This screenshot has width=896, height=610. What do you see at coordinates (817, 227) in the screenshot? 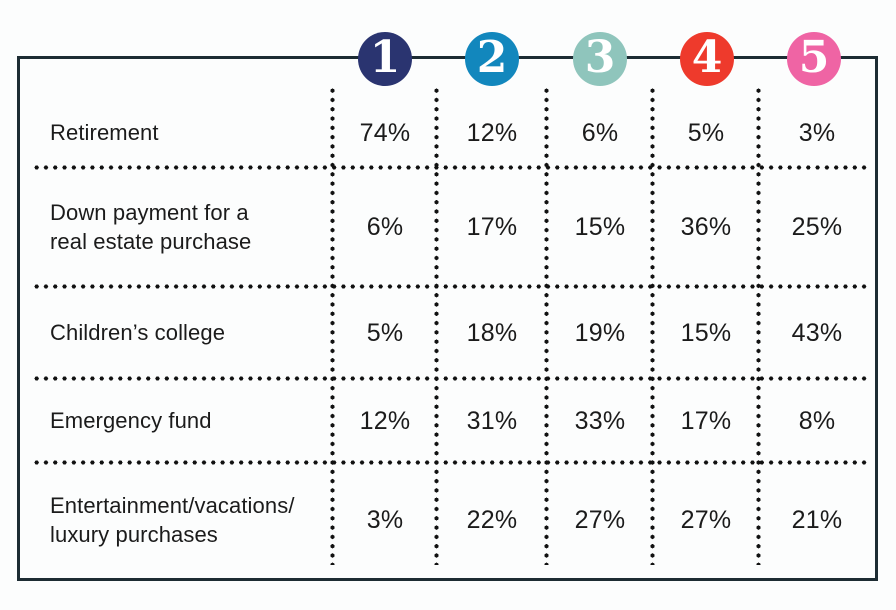
I see `value-cell: 25%` at bounding box center [817, 227].